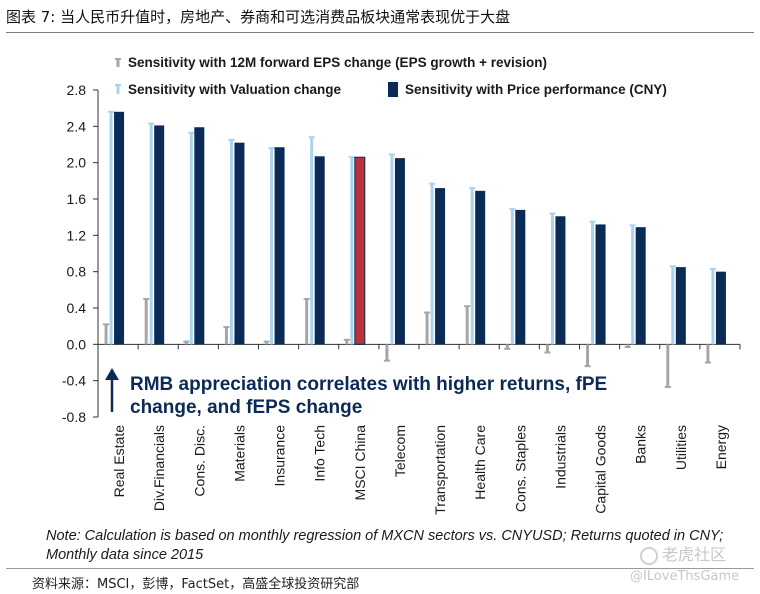 This screenshot has height=594, width=760. I want to click on x-category-label: Industrials, so click(560, 457).